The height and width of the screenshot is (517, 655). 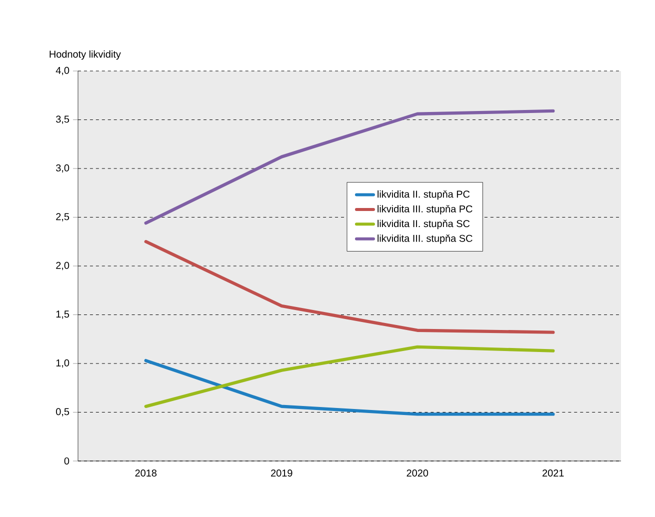 What do you see at coordinates (63, 363) in the screenshot?
I see `y-tick-label: 1,0` at bounding box center [63, 363].